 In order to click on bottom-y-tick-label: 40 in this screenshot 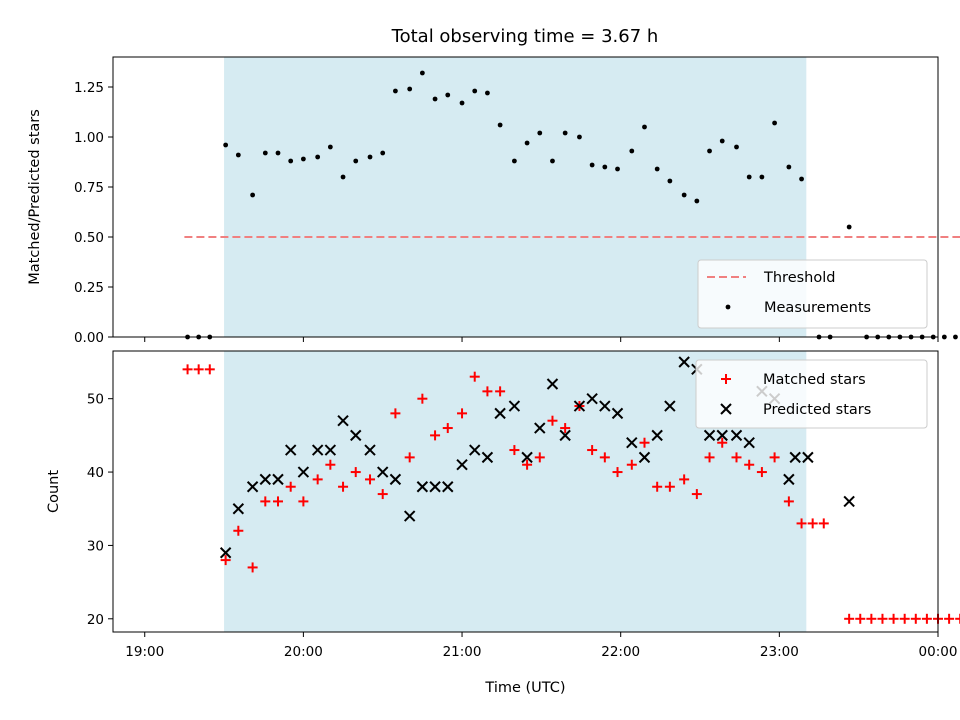, I will do `click(95, 473)`.